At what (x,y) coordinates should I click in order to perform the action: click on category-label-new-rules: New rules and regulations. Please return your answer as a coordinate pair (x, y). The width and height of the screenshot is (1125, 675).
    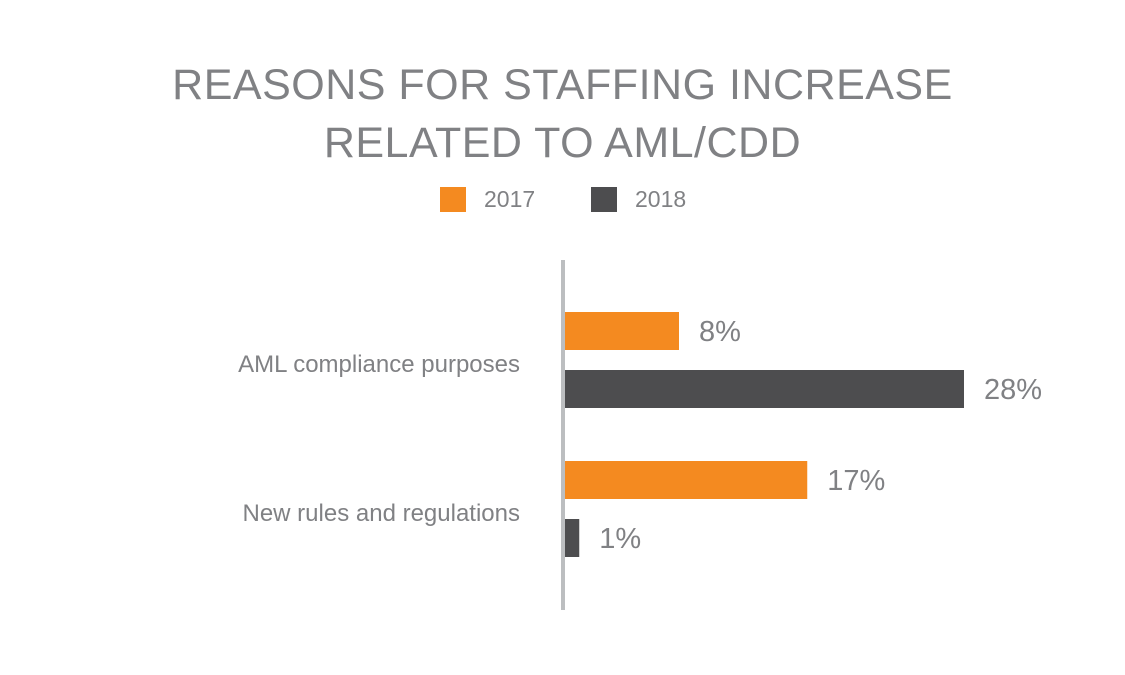
    Looking at the image, I should click on (382, 513).